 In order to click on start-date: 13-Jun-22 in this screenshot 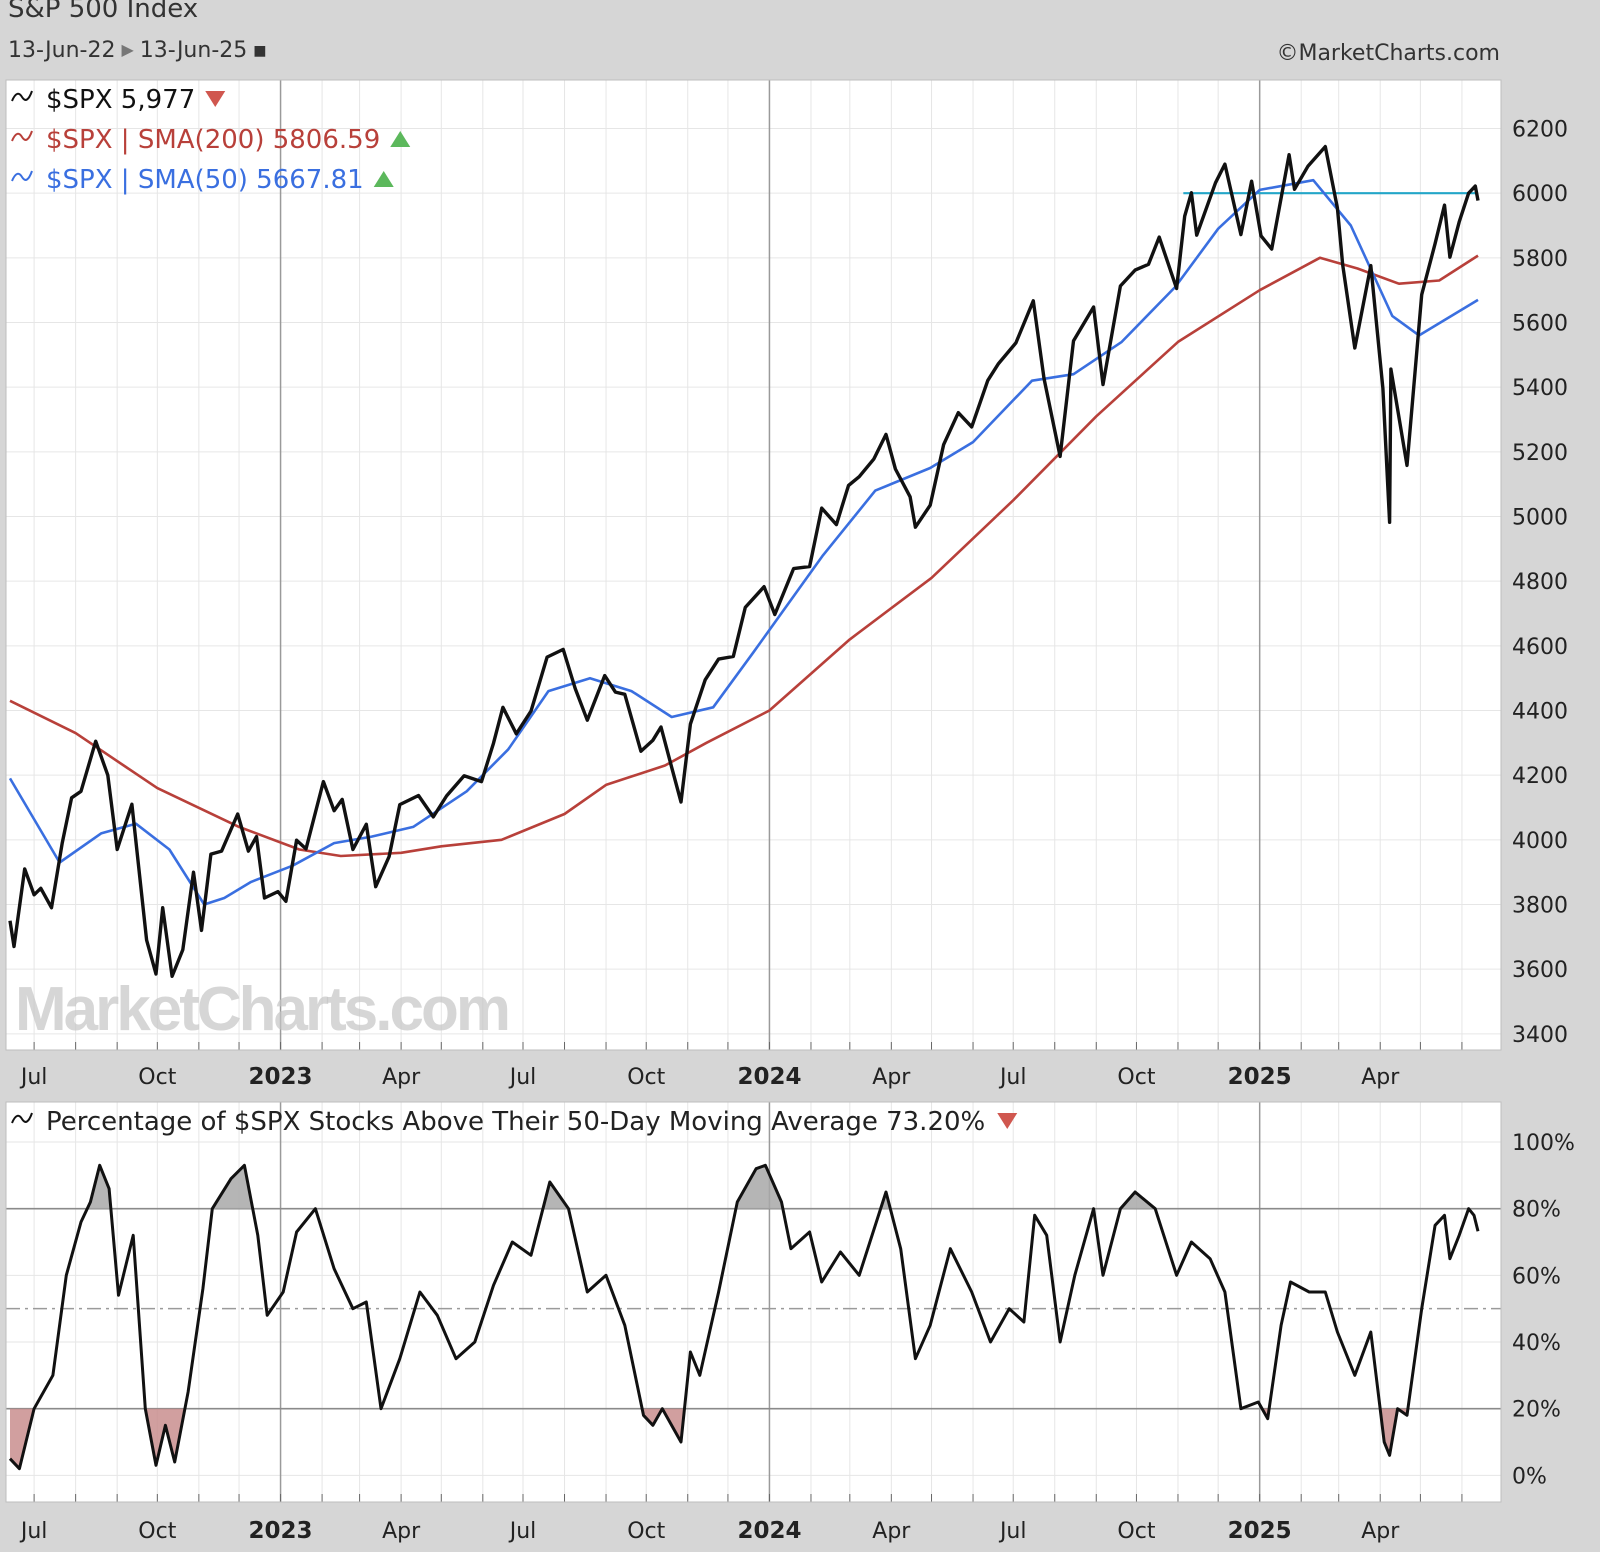, I will do `click(62, 50)`.